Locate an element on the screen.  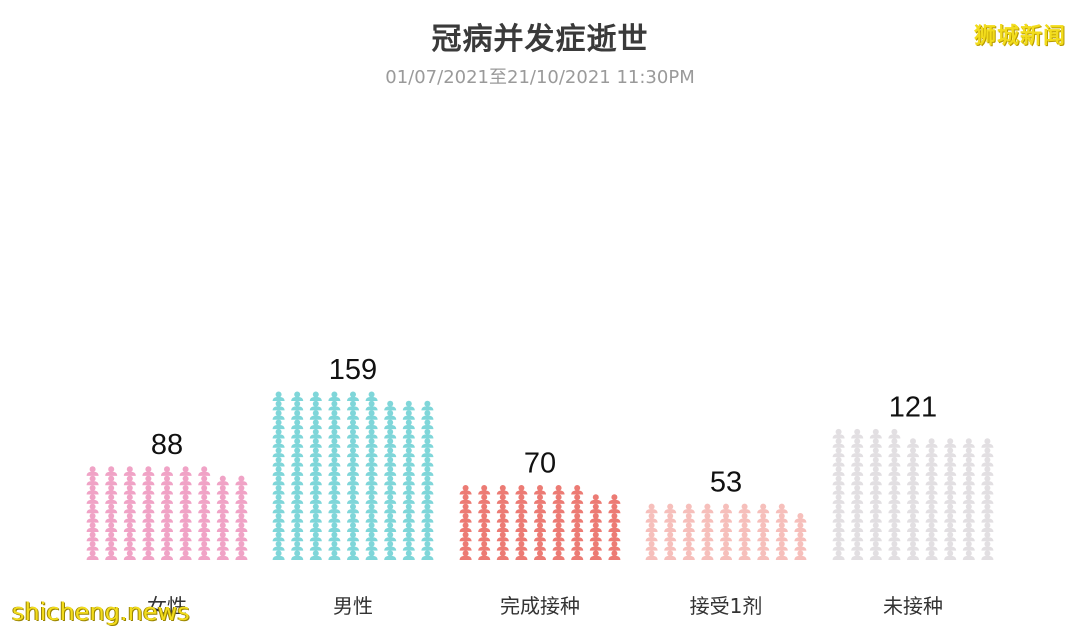
brand-logo: 狮城新闻 is located at coordinates (1019, 36).